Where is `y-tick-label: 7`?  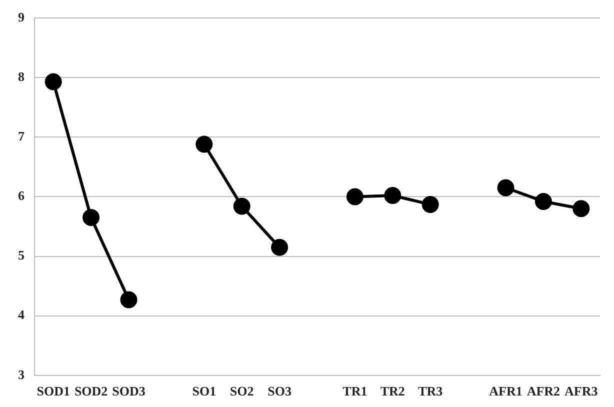 y-tick-label: 7 is located at coordinates (21, 136).